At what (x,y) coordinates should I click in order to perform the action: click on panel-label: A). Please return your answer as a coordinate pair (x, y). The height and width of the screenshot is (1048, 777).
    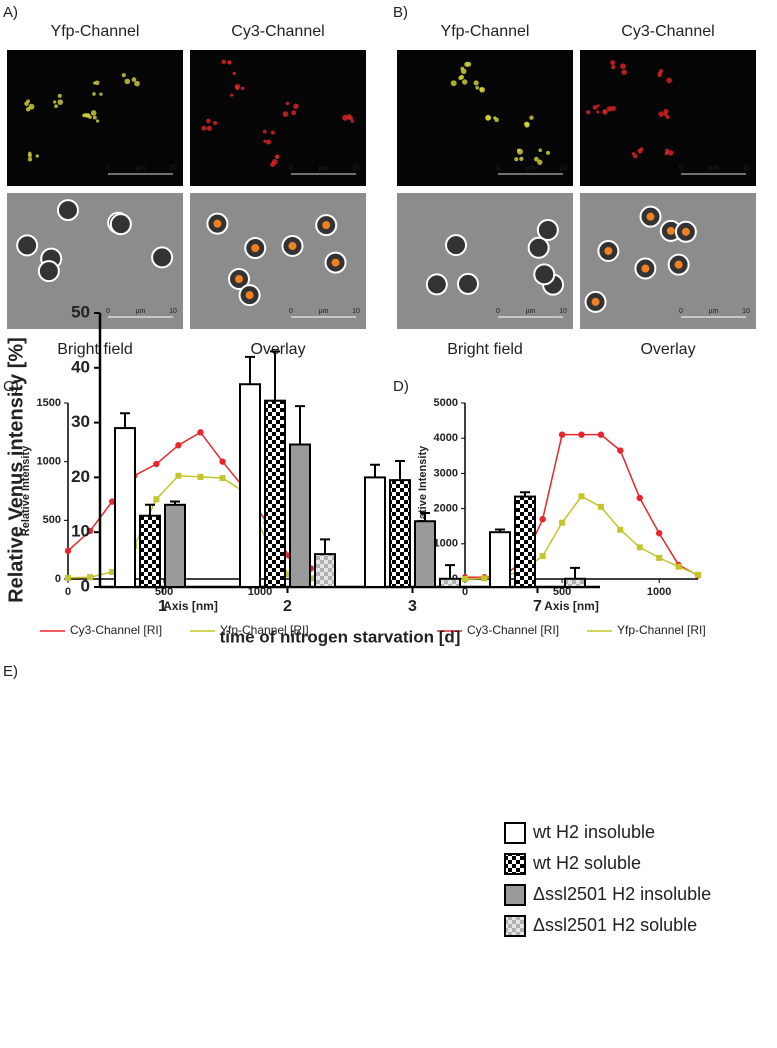
    Looking at the image, I should click on (10, 12).